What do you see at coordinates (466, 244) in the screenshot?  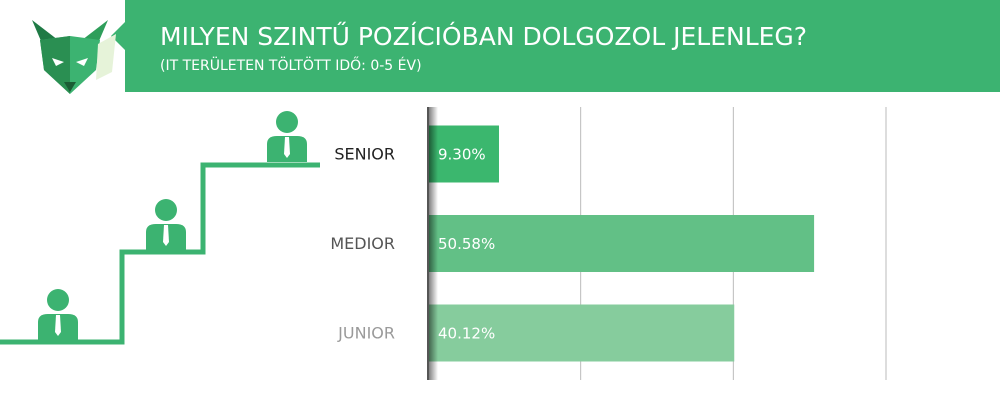 I see `value-label: 50.58%` at bounding box center [466, 244].